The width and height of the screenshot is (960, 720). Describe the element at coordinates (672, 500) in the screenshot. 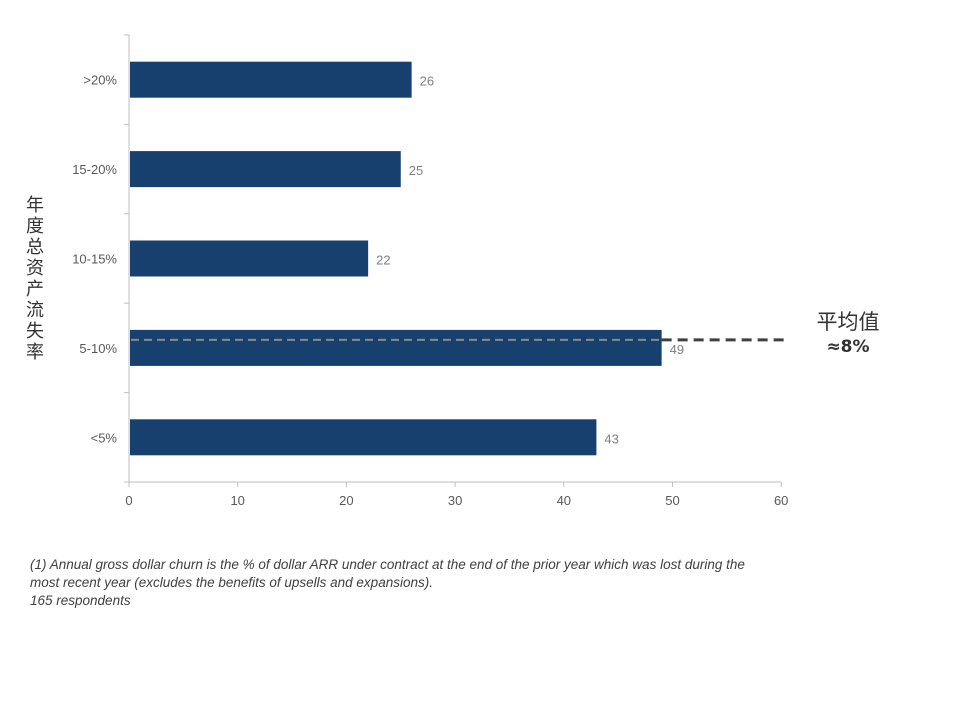

I see `x-tick-label: 50` at that location.